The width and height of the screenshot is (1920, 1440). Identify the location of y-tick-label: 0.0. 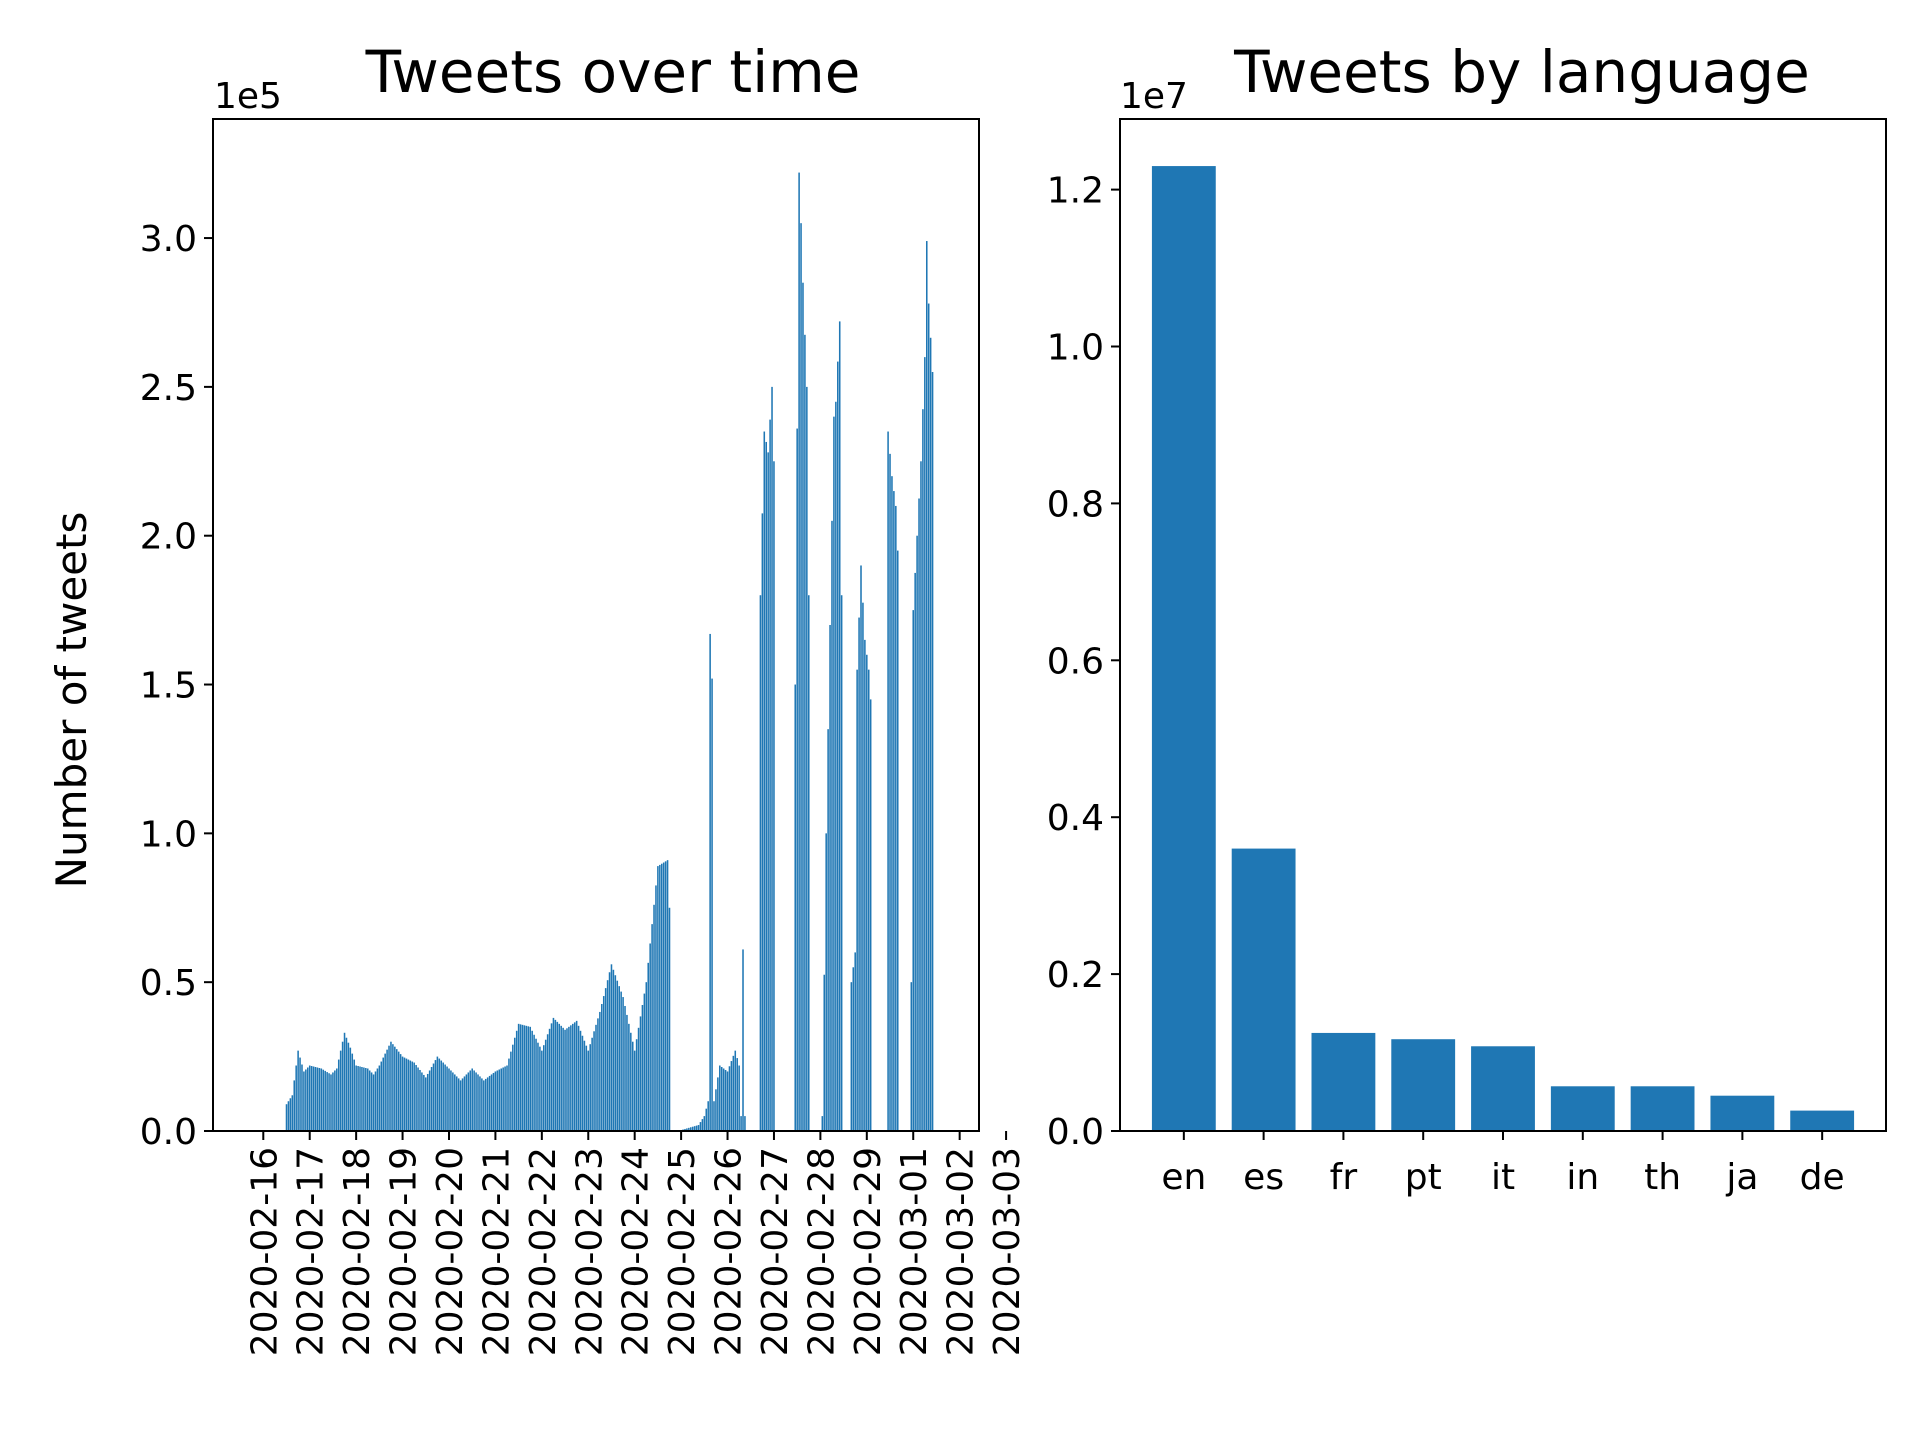
(168, 1132).